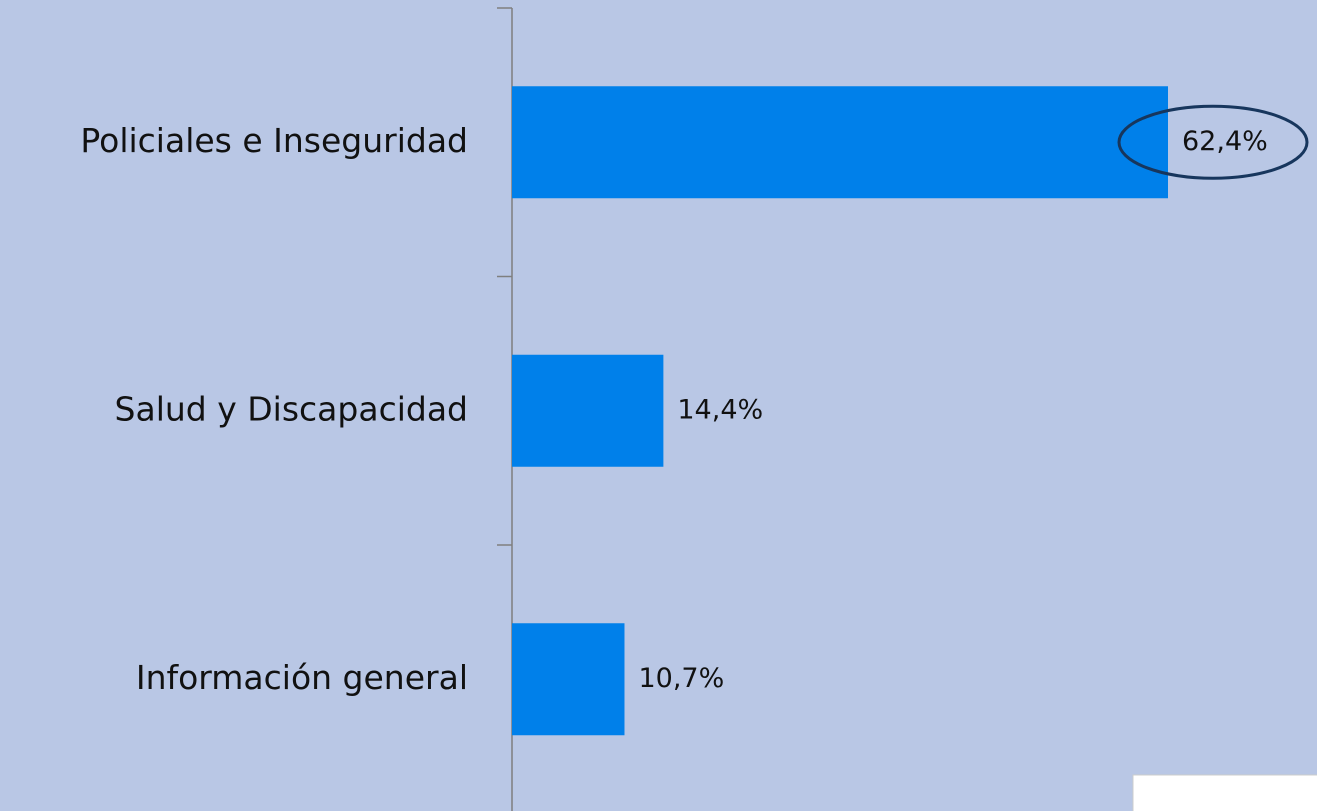  What do you see at coordinates (1225, 141) in the screenshot?
I see `value-label: 62,4%` at bounding box center [1225, 141].